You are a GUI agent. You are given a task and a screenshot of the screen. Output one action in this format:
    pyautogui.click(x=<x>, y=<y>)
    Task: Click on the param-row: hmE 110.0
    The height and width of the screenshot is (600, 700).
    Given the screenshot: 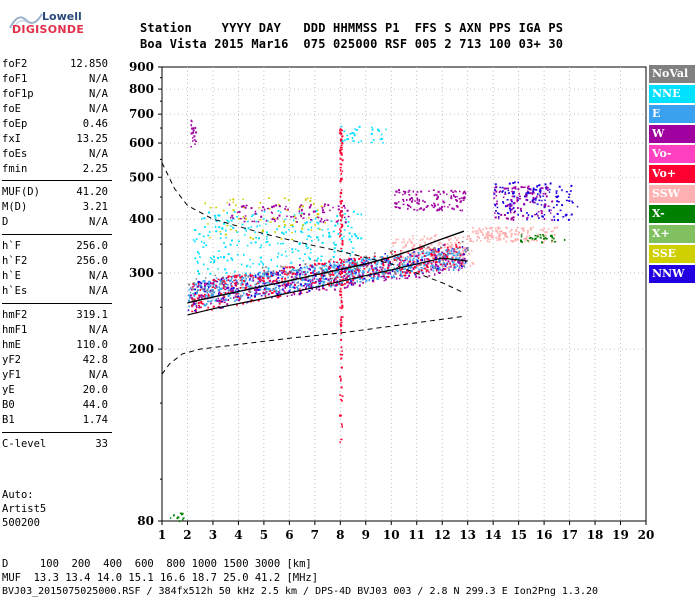 What is the action you would take?
    pyautogui.click(x=55, y=346)
    